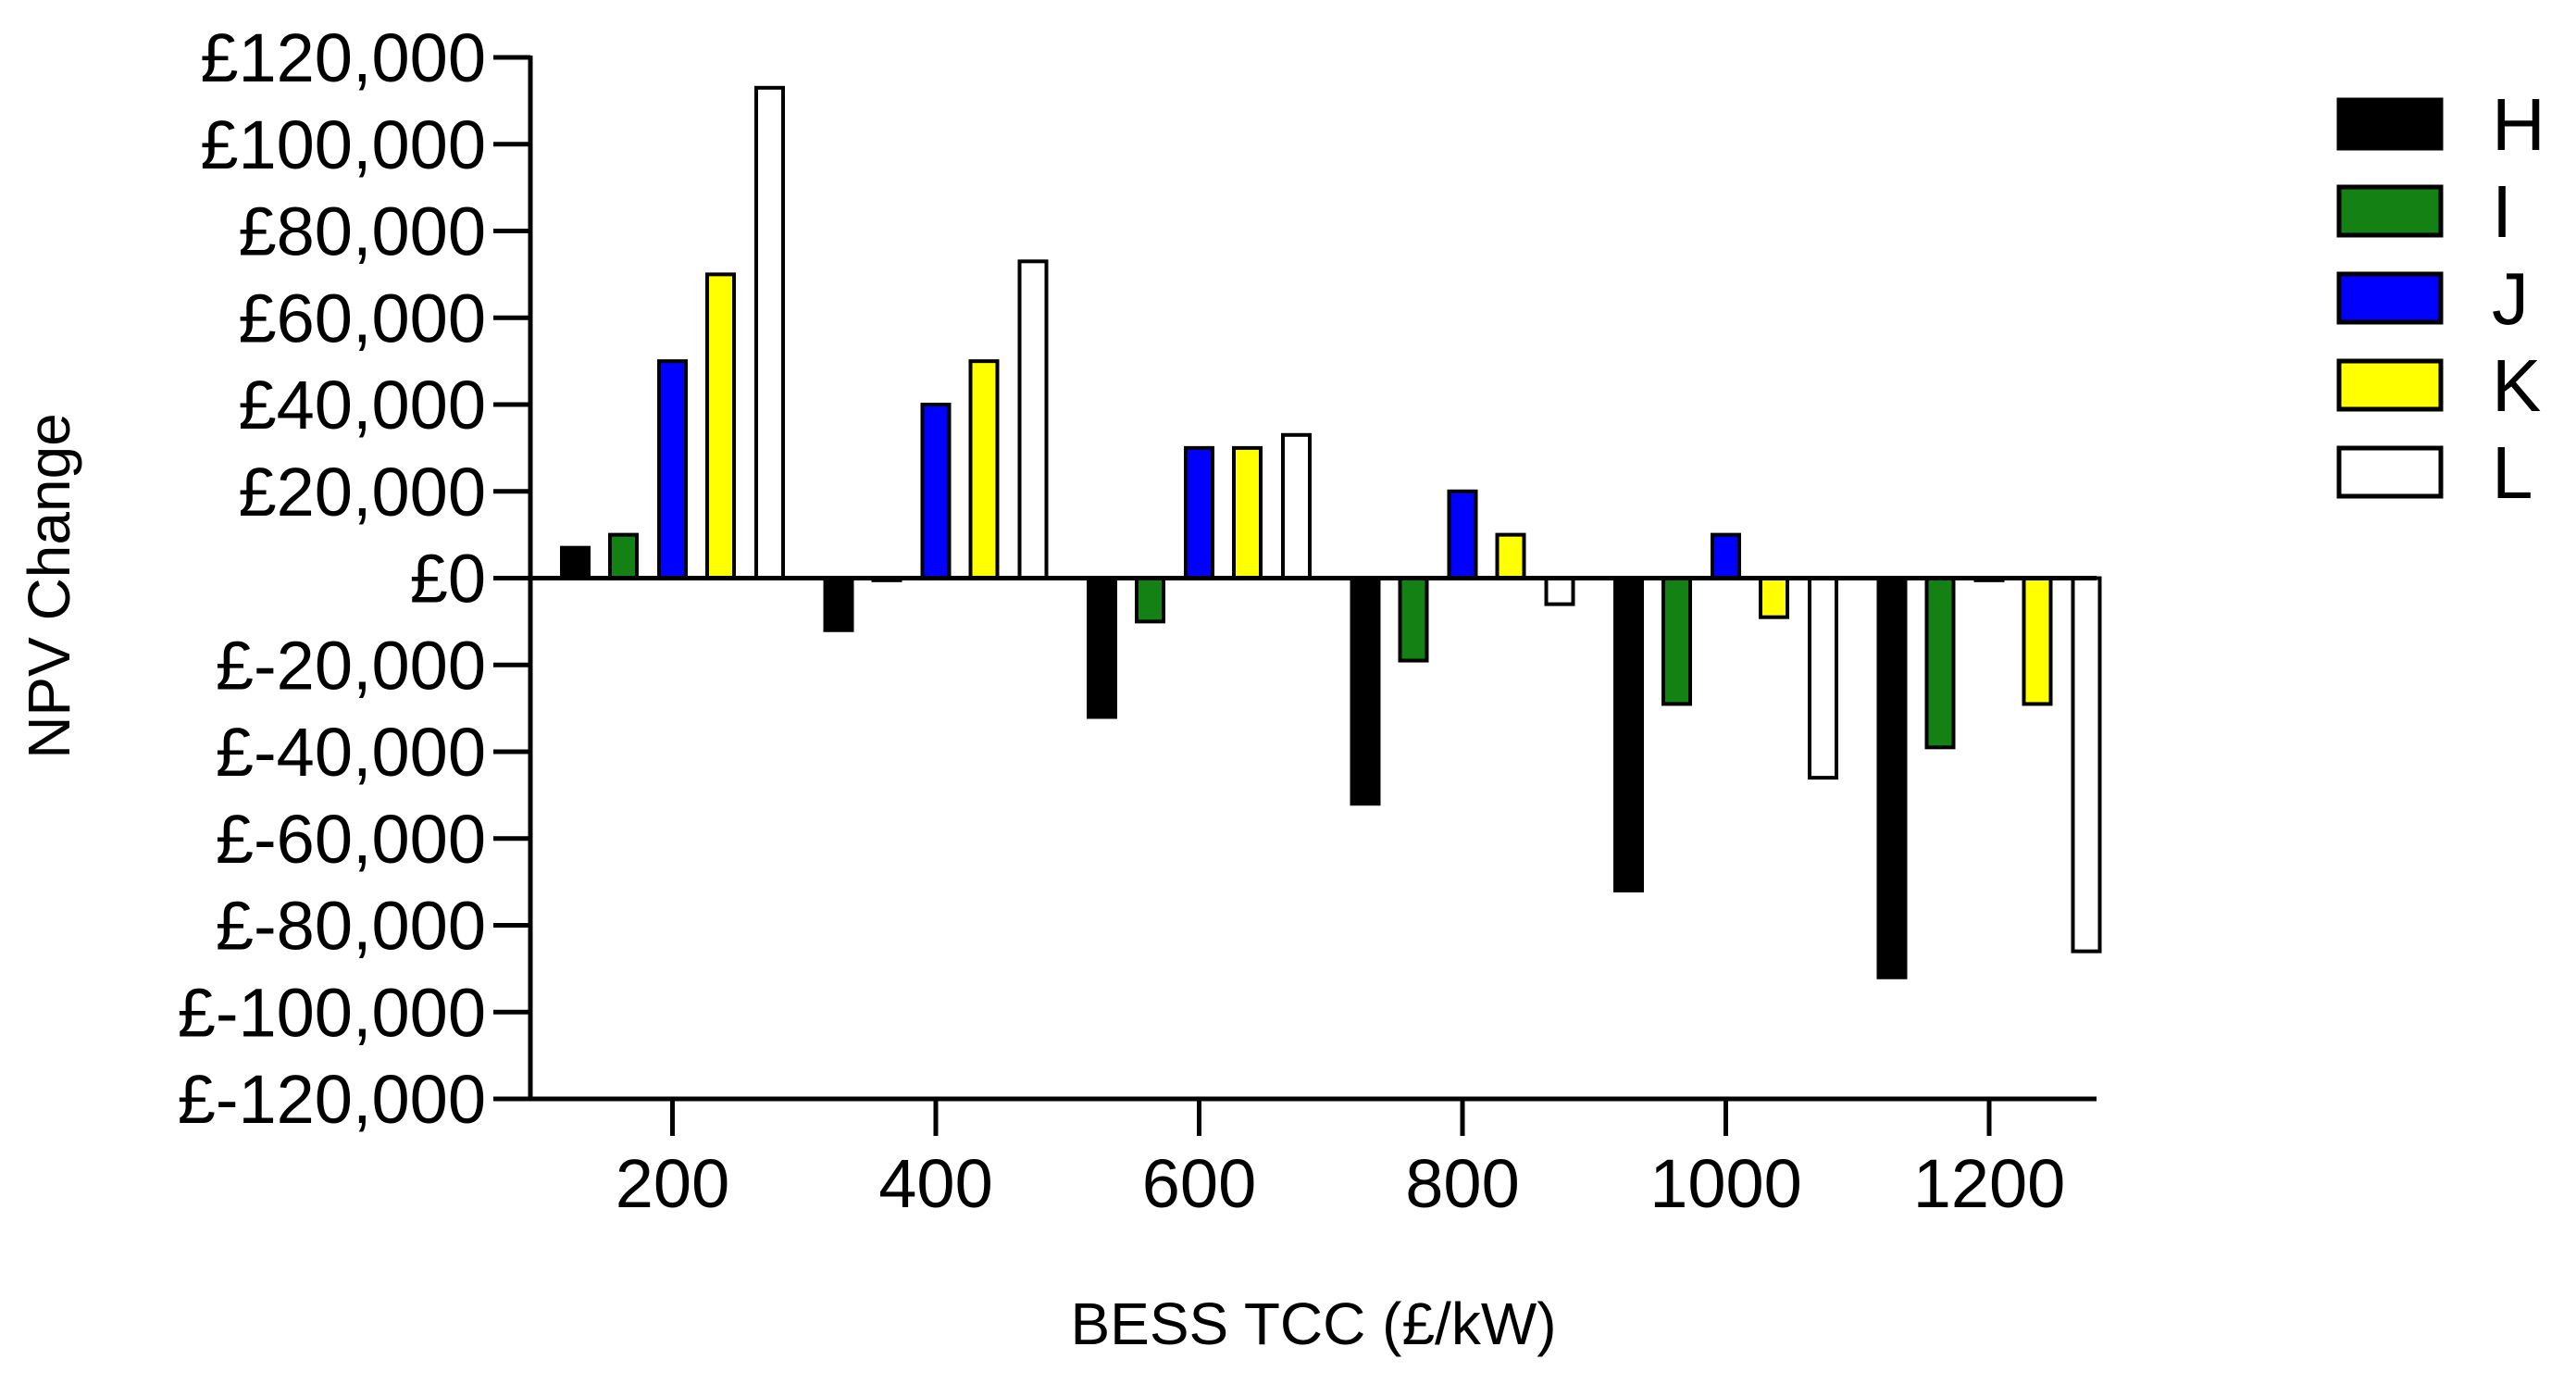 The width and height of the screenshot is (2576, 1384). What do you see at coordinates (343, 144) in the screenshot?
I see `y-tick-label: £100,000` at bounding box center [343, 144].